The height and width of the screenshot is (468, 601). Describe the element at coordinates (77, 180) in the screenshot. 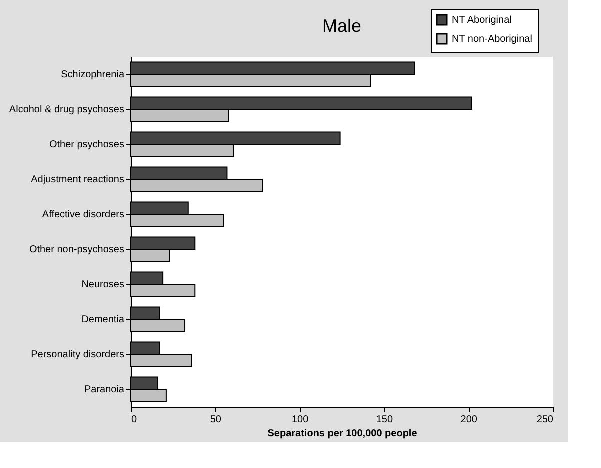

I see `y-tick-label: Adjustment reactions` at that location.